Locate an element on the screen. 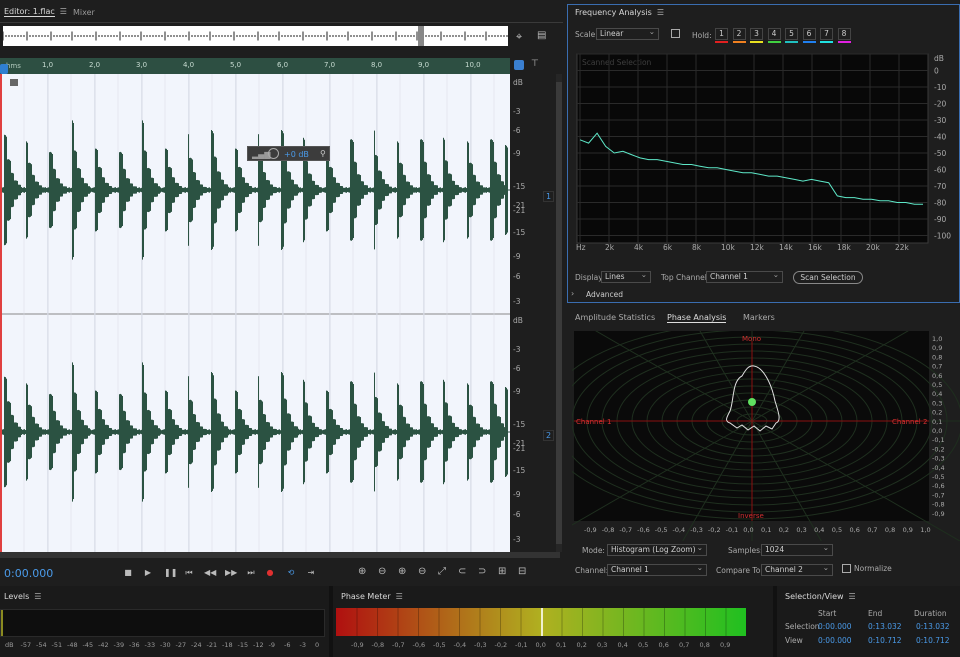 The image size is (960, 657). zoom-in-amplitude-icon: ⊕ is located at coordinates (362, 571).